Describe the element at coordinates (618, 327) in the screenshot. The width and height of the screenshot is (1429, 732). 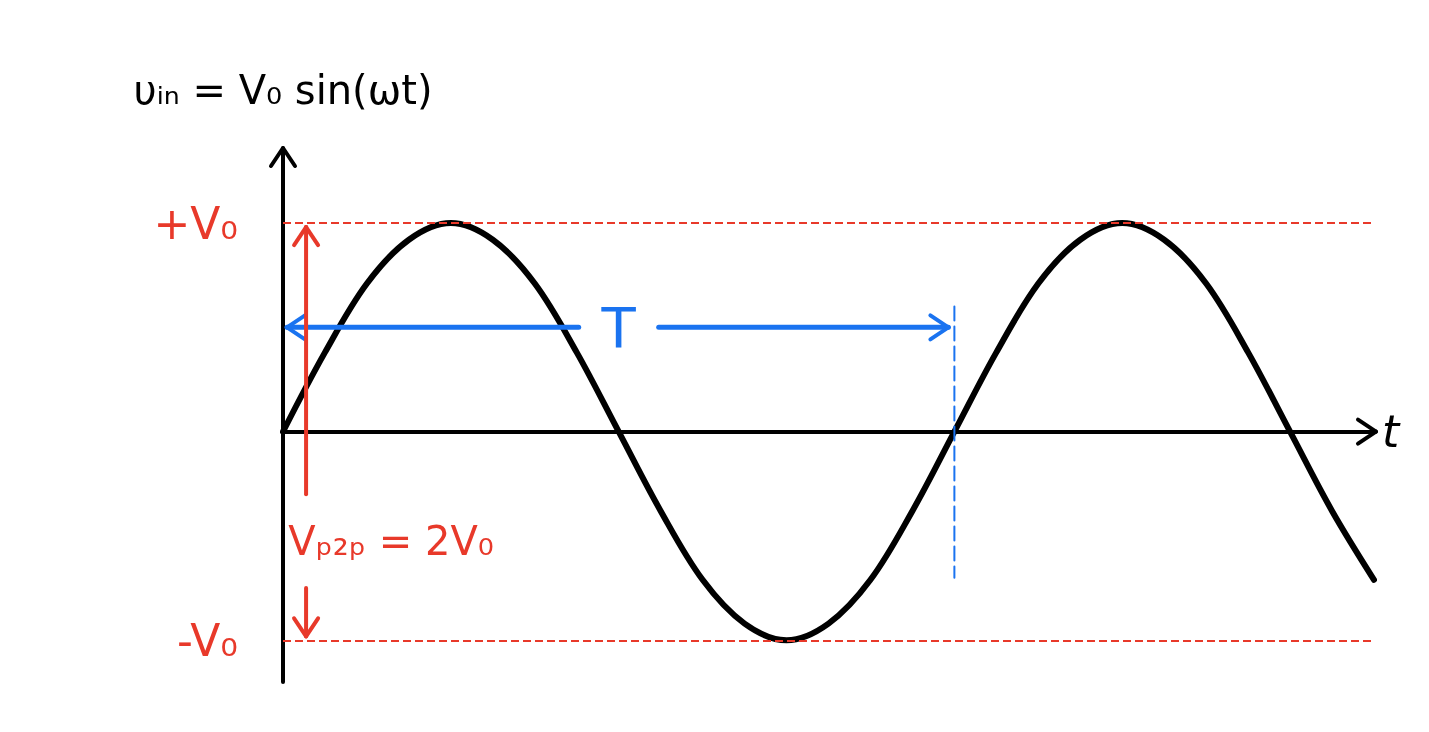
I see `annotation: T` at that location.